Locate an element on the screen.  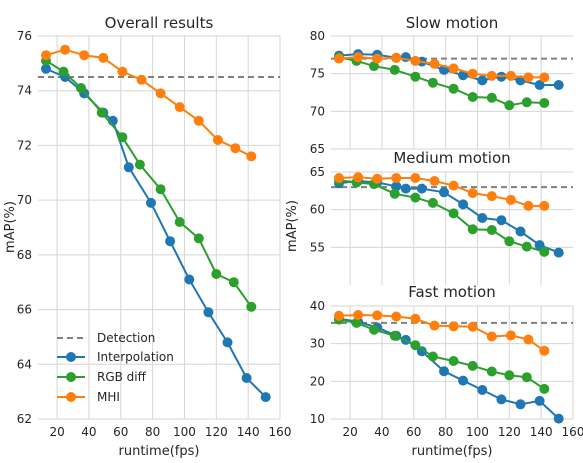
legend-marker-rgb-diff is located at coordinates (71, 377).